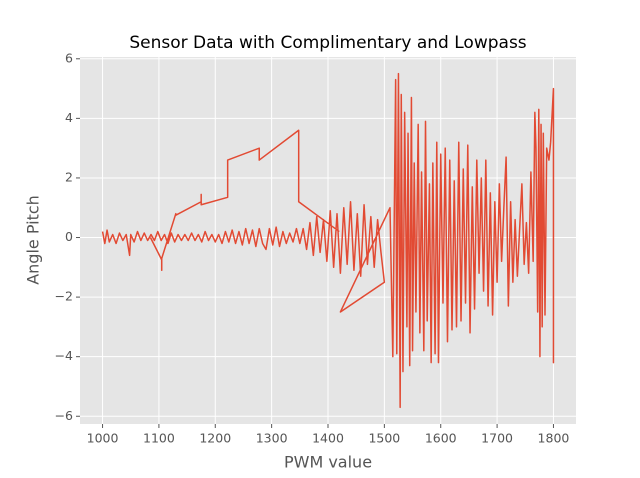  Describe the element at coordinates (328, 438) in the screenshot. I see `x-tick-label: 1400` at that location.